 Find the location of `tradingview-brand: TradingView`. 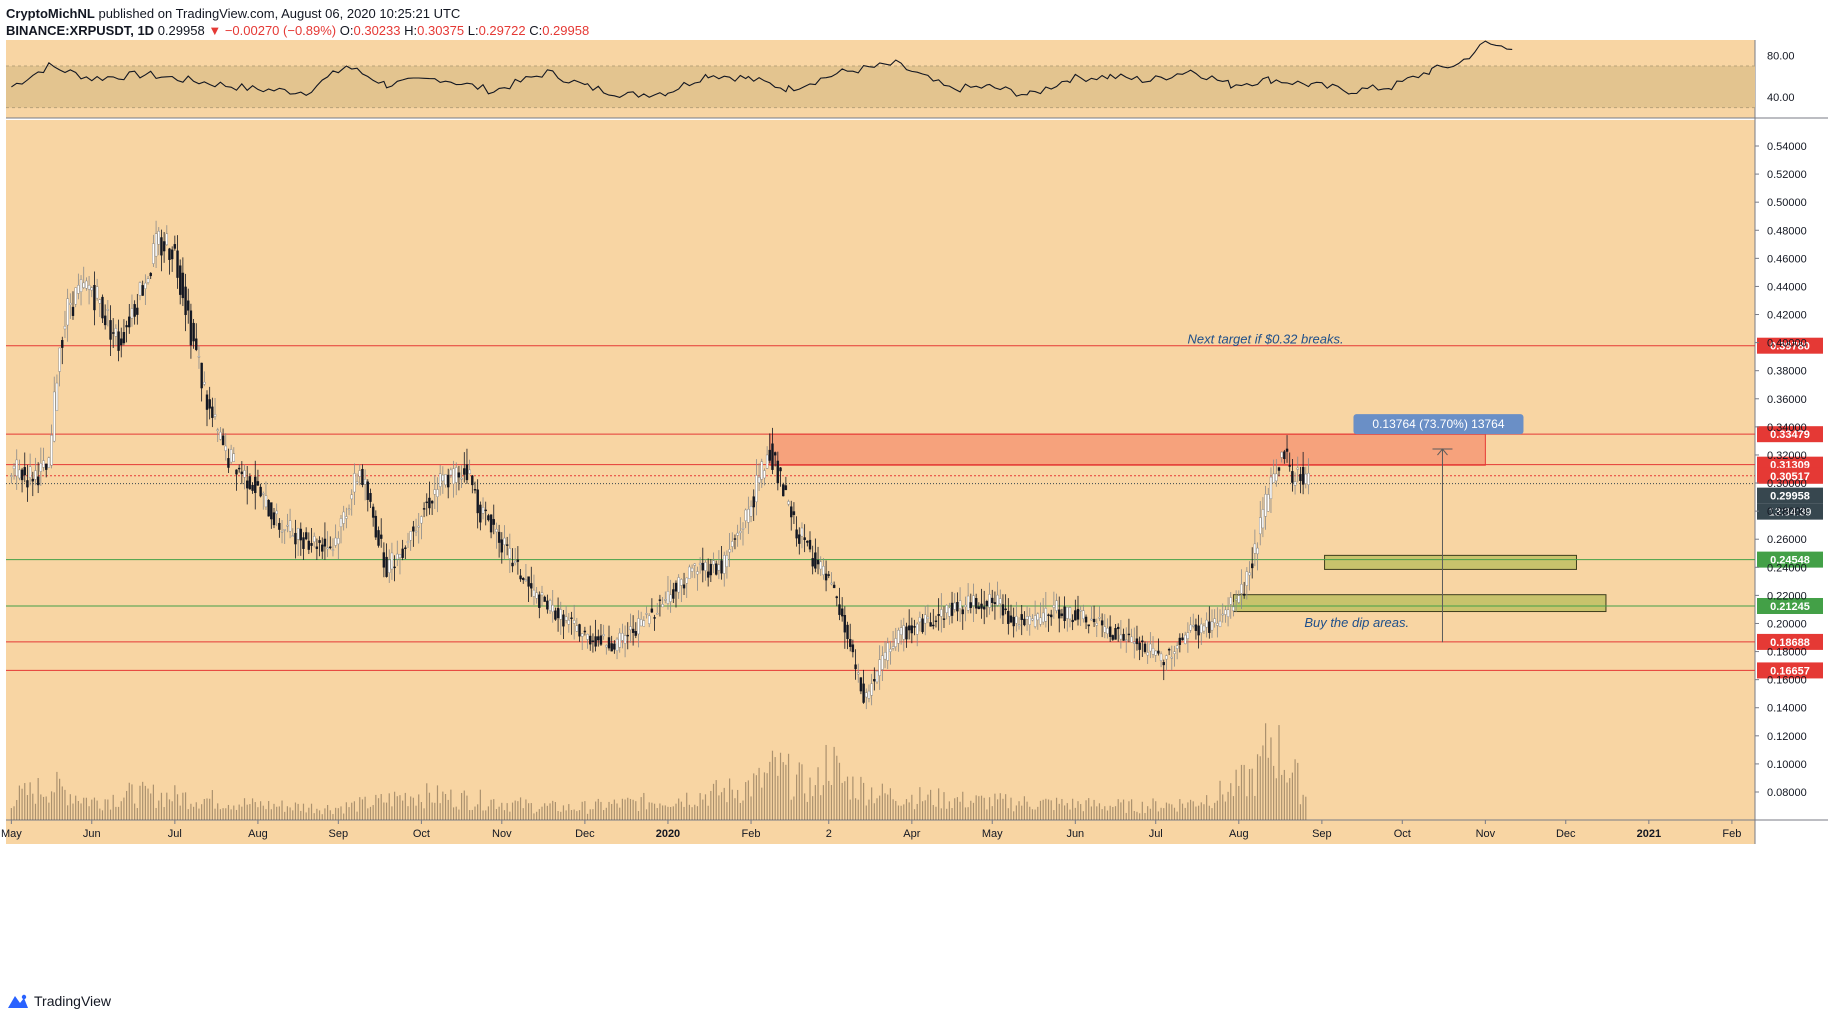

tradingview-brand: TradingView is located at coordinates (73, 1001).